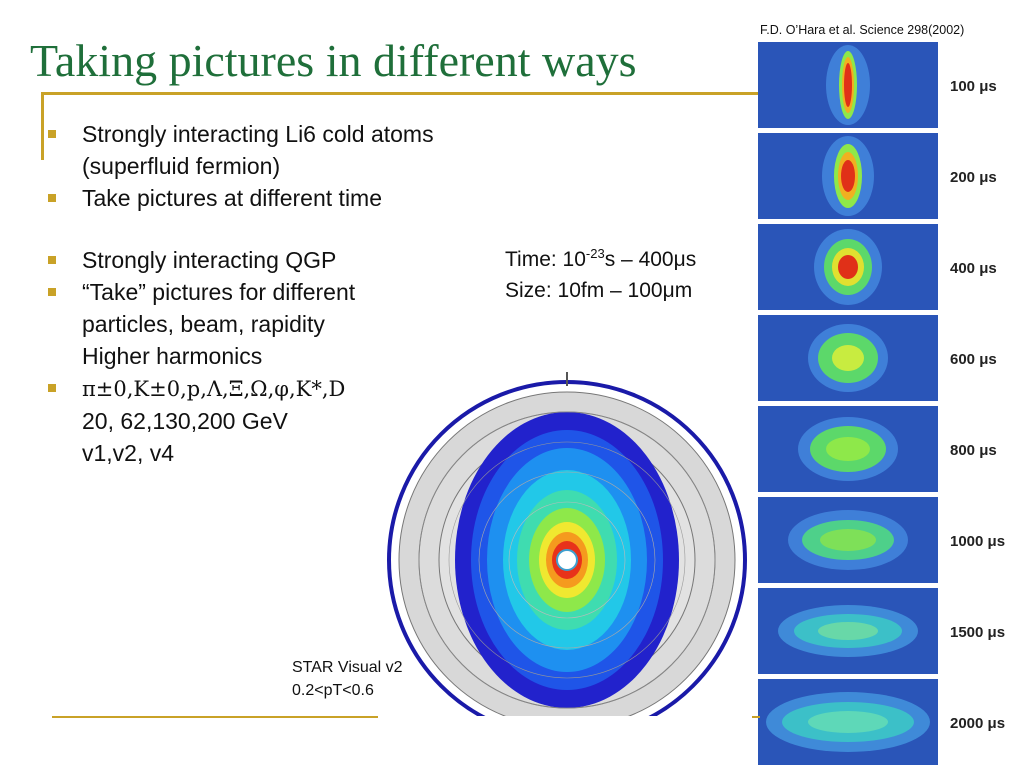  I want to click on frame-800us, so click(848, 449).